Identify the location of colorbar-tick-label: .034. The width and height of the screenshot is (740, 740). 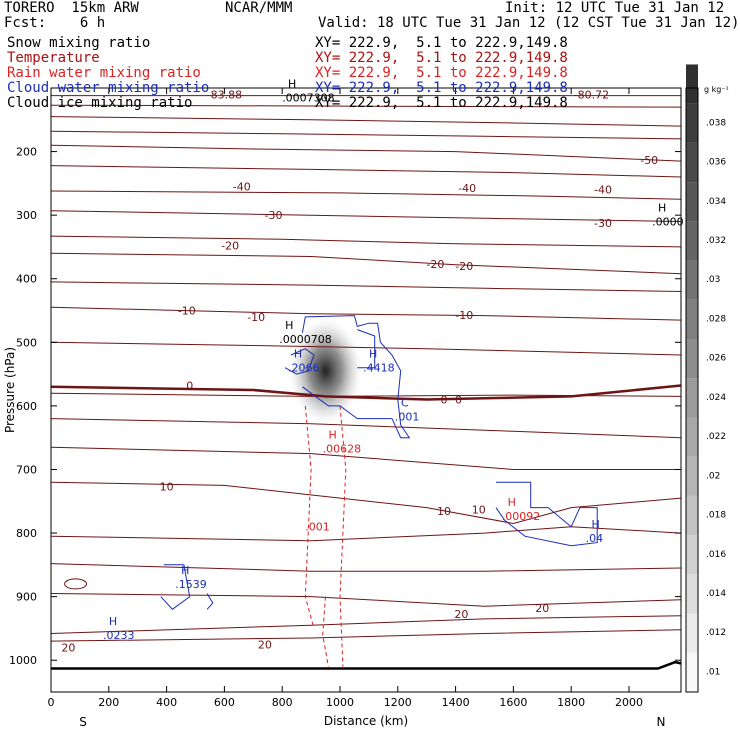
(716, 202).